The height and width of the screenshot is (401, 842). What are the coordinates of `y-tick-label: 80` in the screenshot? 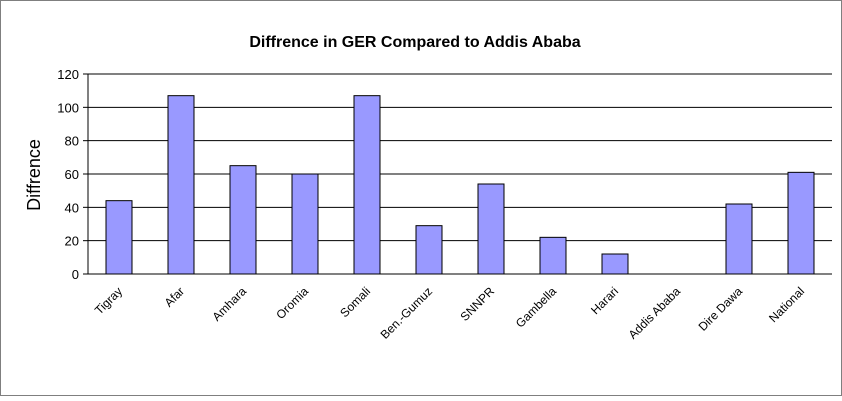 It's located at (72, 141).